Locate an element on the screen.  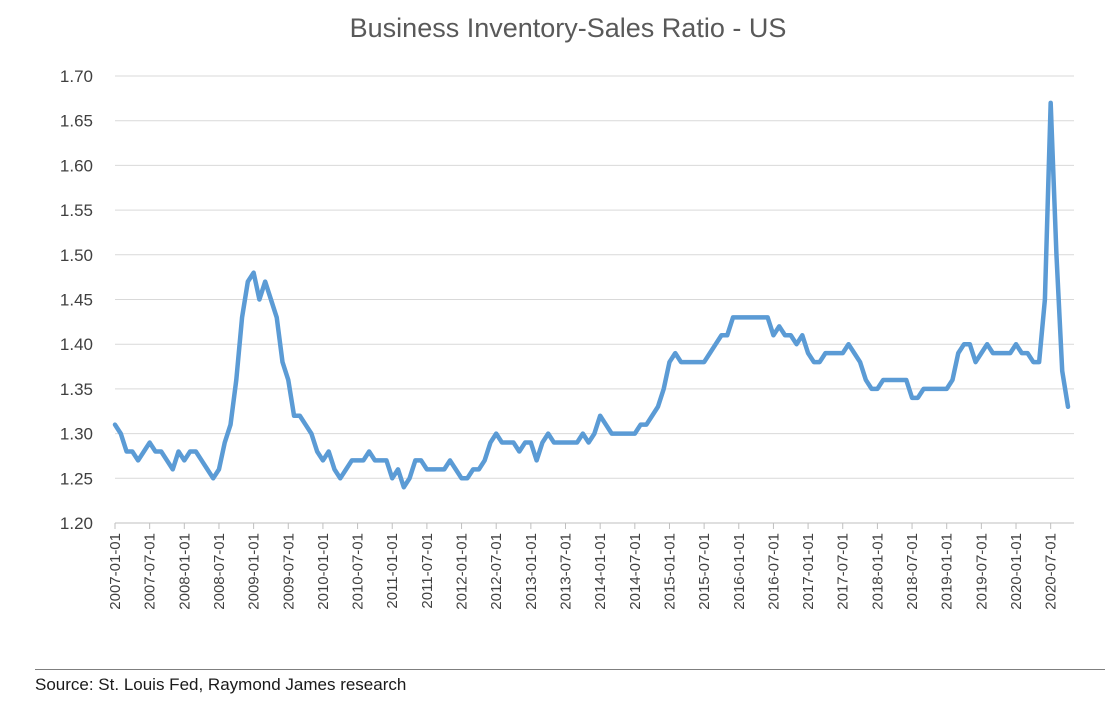
x-tick-label: 2018-01-01 is located at coordinates (877, 571).